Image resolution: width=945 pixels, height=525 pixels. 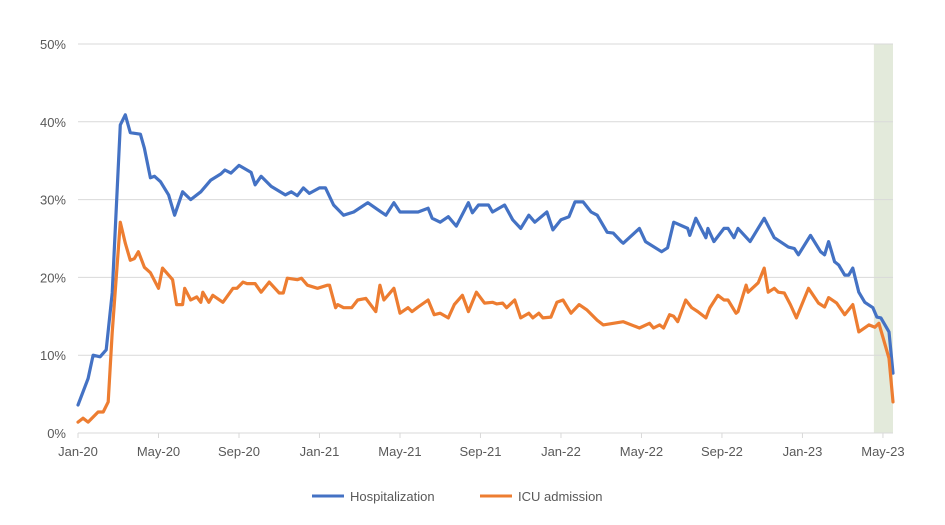 I want to click on x-tick-label: Jan-23, so click(x=803, y=451).